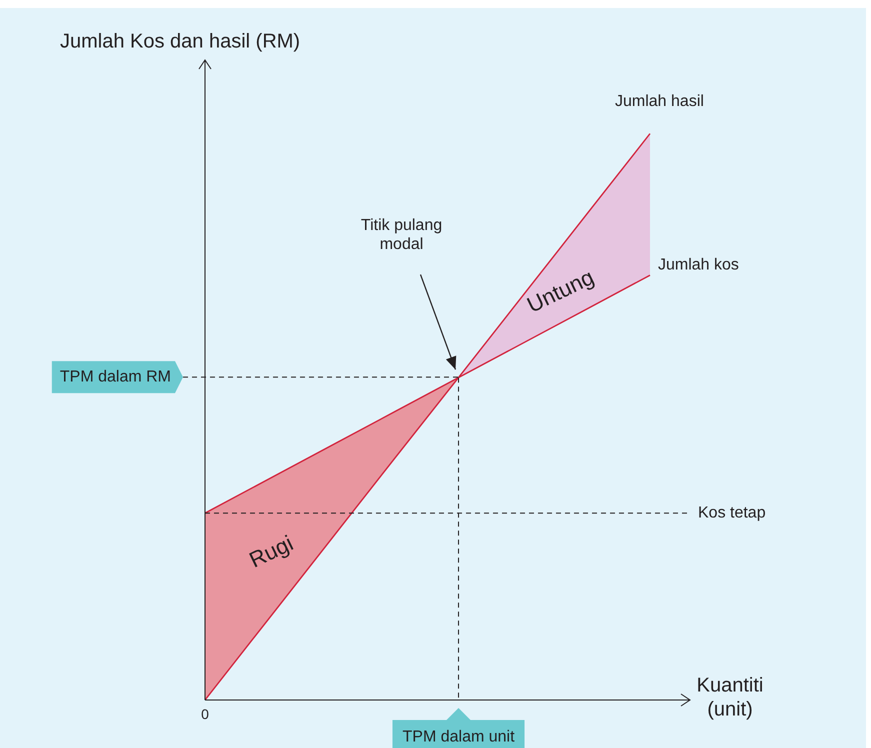 The height and width of the screenshot is (748, 871). What do you see at coordinates (271, 551) in the screenshot?
I see `annotation: Rugi` at bounding box center [271, 551].